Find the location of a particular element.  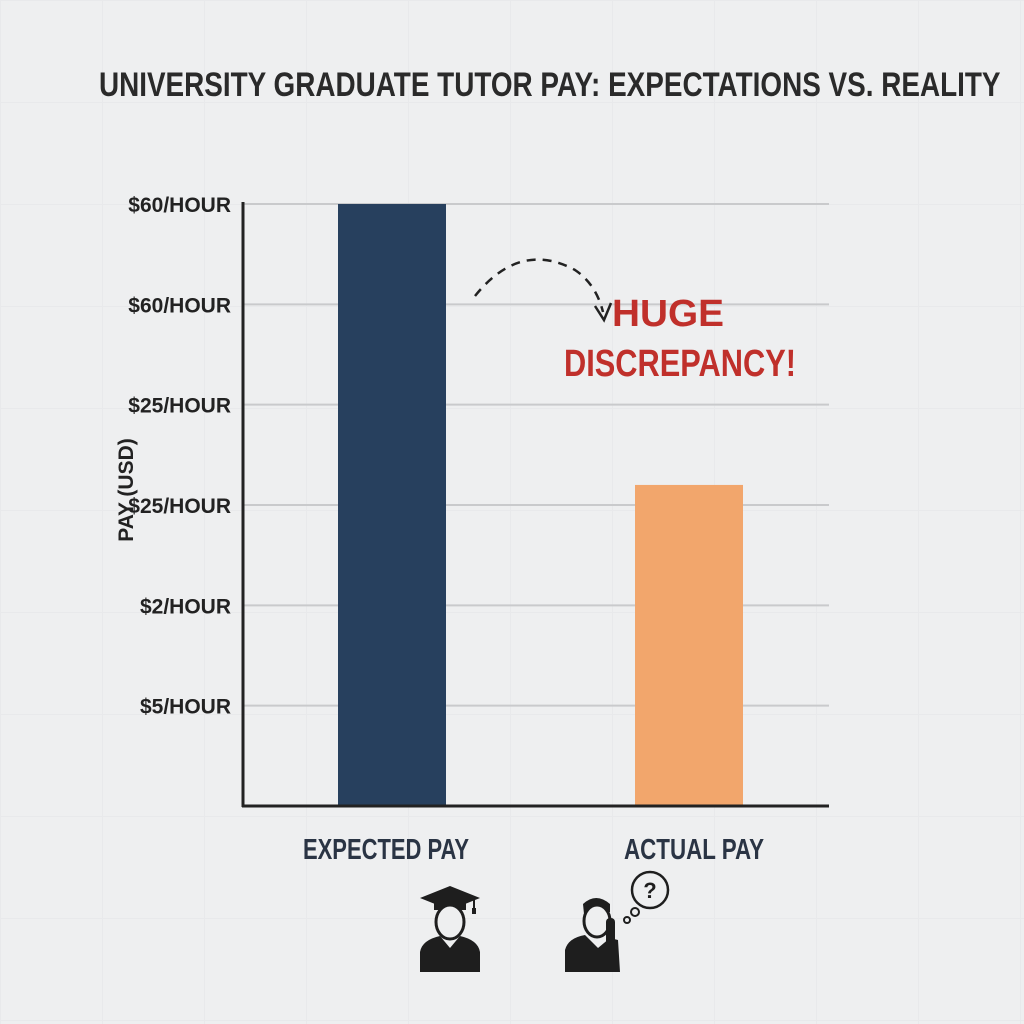

category-label-expected: EXPECTED PAY is located at coordinates (386, 850).